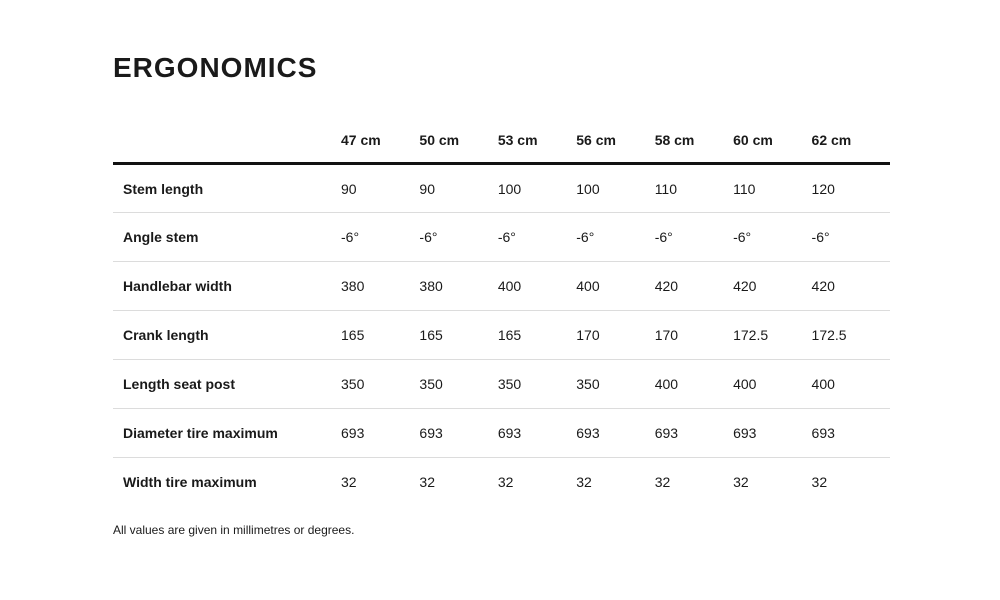 The image size is (1000, 600). I want to click on row-label: Crank length, so click(166, 335).